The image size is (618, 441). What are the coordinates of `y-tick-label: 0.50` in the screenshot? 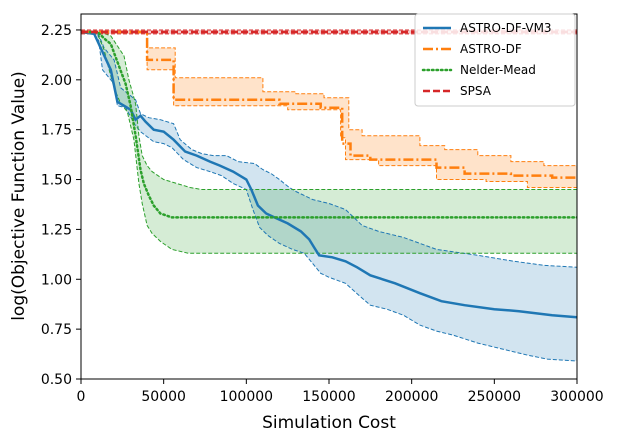 It's located at (56, 380).